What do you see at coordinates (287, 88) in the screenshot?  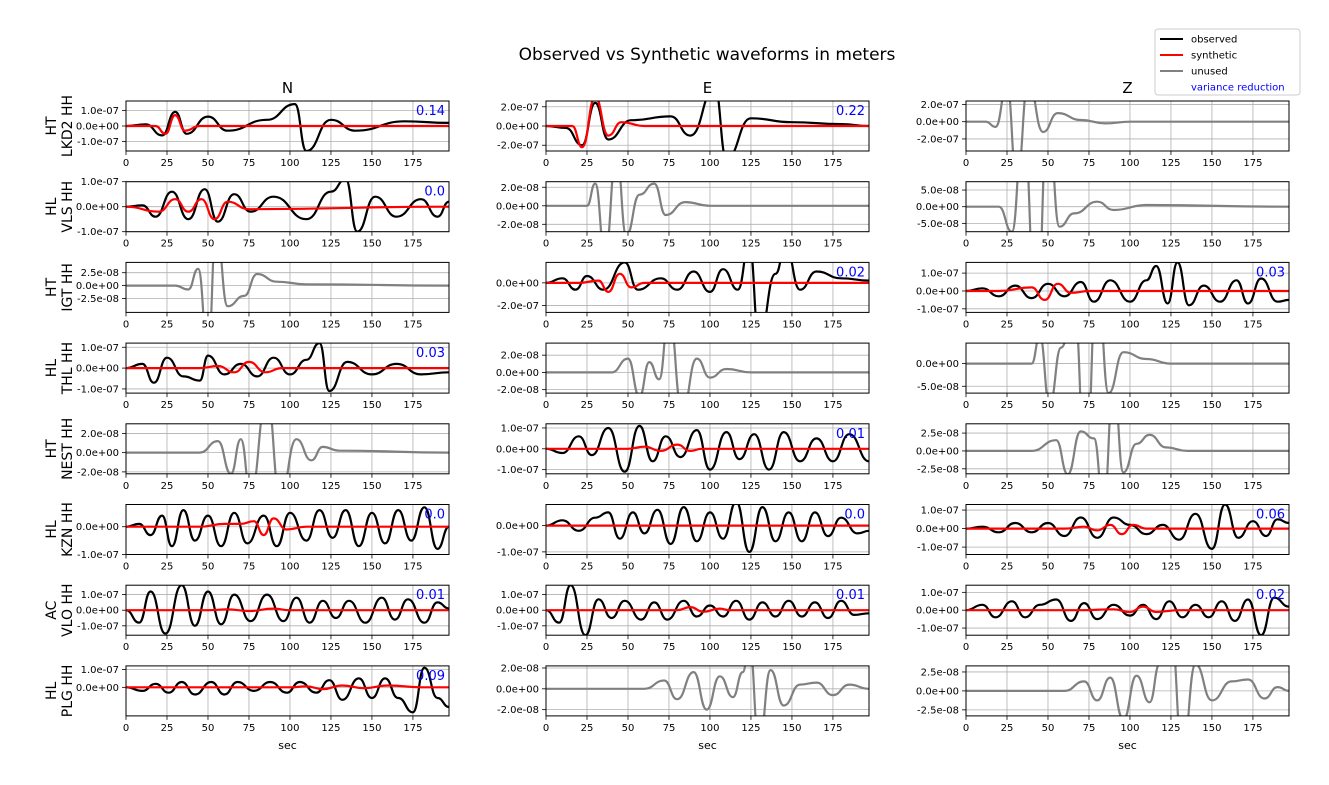 I see `column-header-n: N` at bounding box center [287, 88].